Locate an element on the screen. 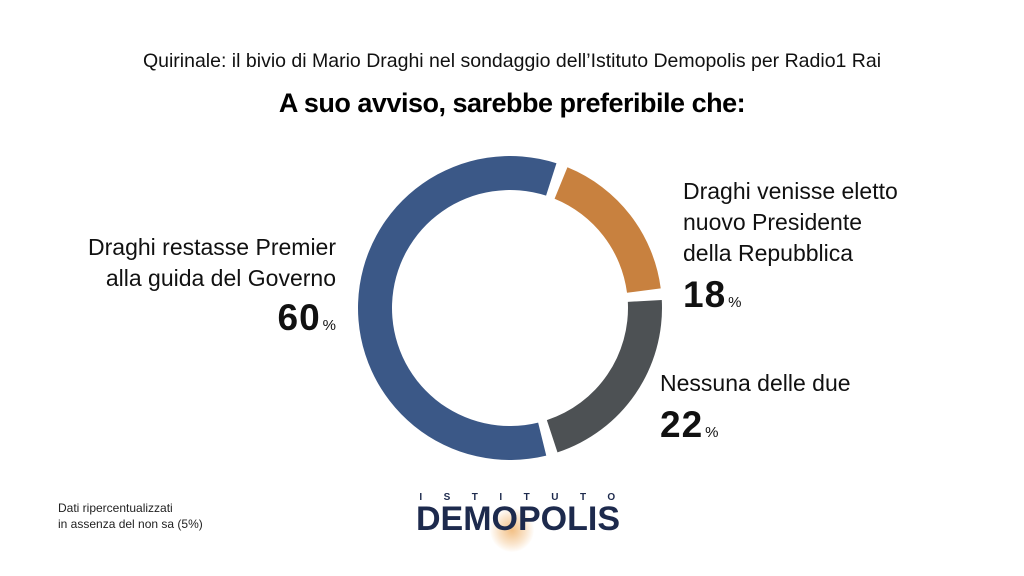 The image size is (1024, 576). demopolis-logo: ISTITUTO DEMOPOLIS is located at coordinates (518, 522).